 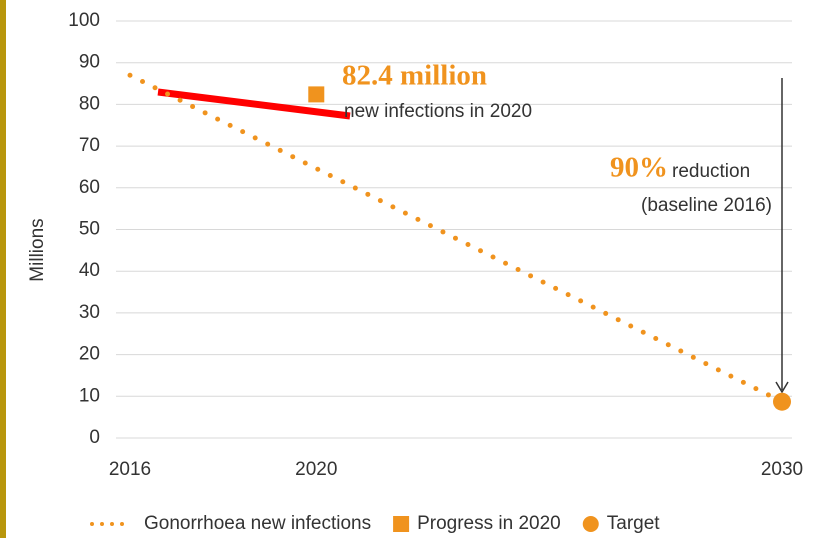 What do you see at coordinates (257, 523) in the screenshot?
I see `legend-label: Gonorrhoea new infections` at bounding box center [257, 523].